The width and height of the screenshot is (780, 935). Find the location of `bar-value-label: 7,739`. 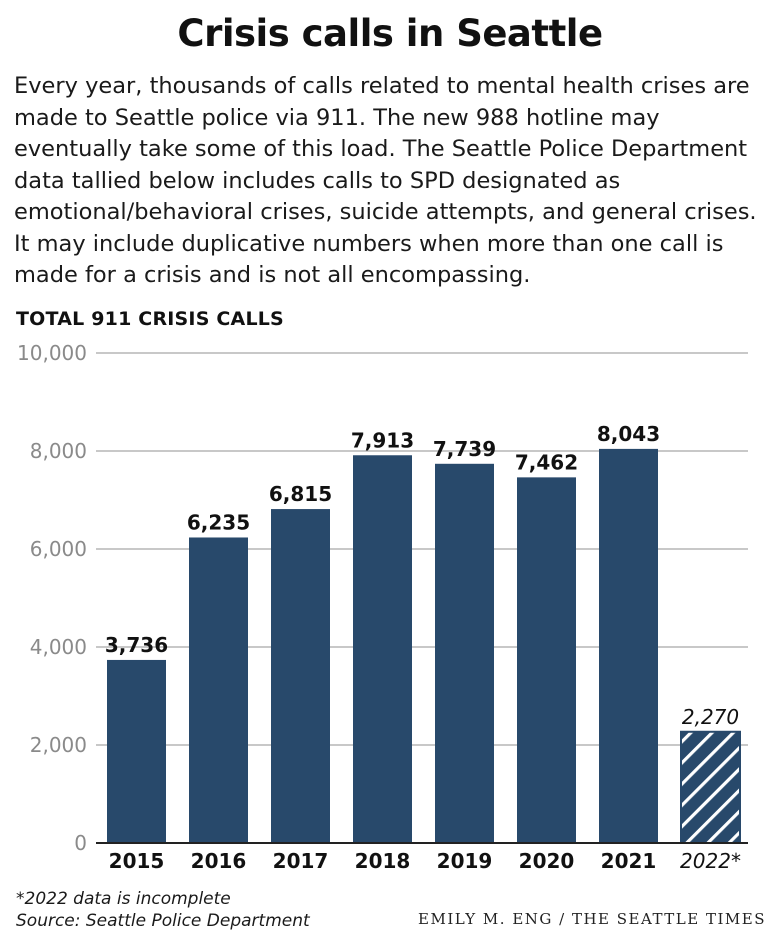

bar-value-label: 7,739 is located at coordinates (464, 449).